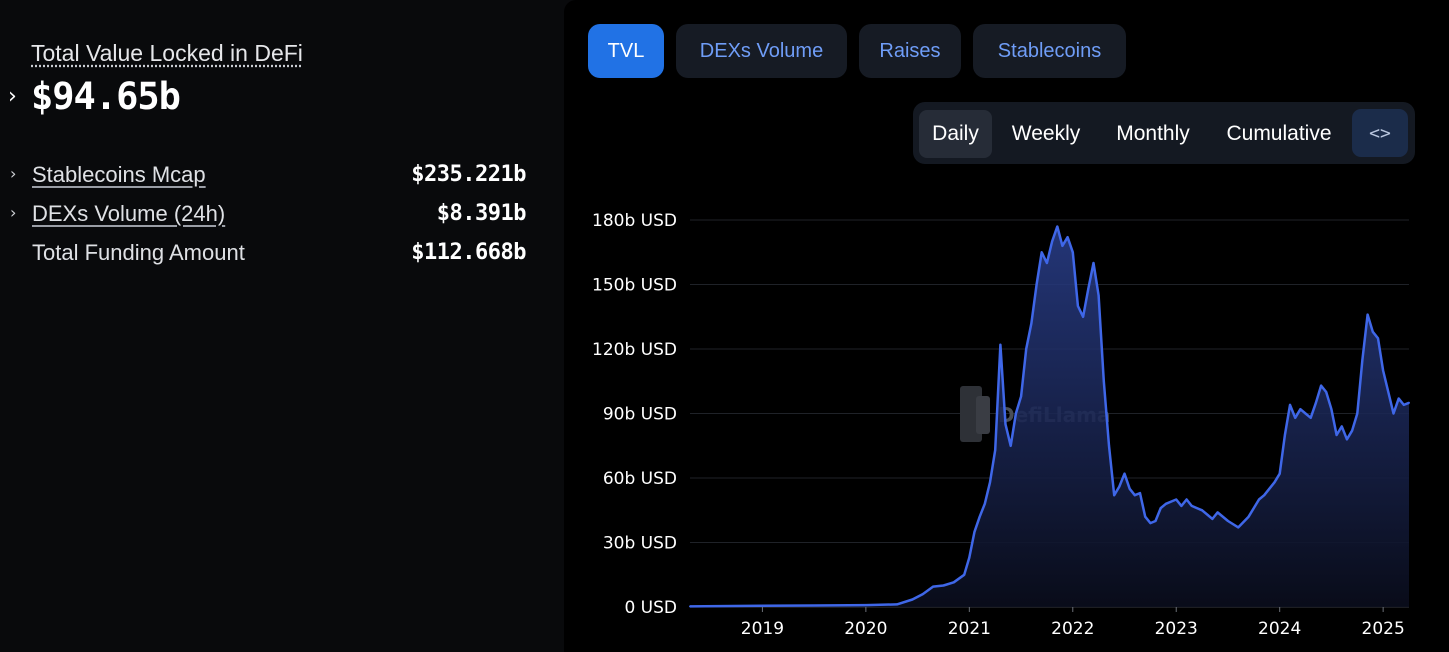 Image resolution: width=1449 pixels, height=652 pixels. I want to click on x-tick-label: 2020, so click(865, 629).